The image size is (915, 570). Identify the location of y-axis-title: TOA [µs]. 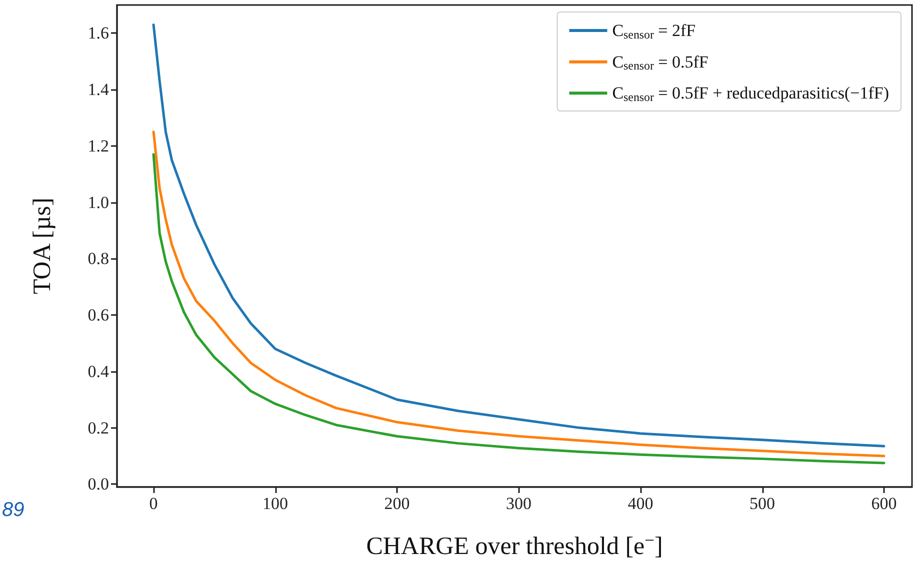
(42, 246).